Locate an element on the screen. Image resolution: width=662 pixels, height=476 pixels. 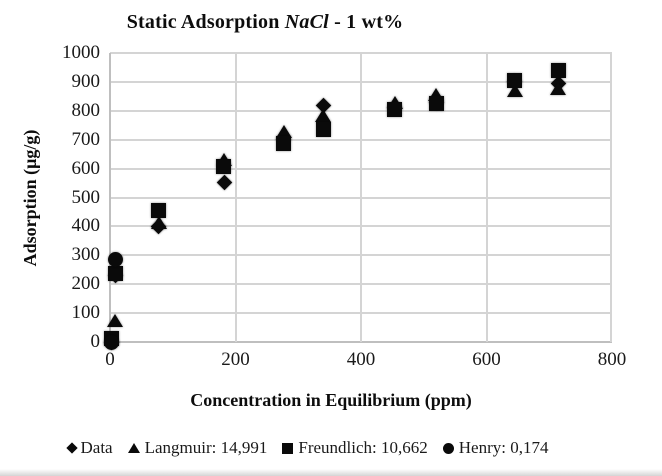
triangle-icon is located at coordinates (133, 448).